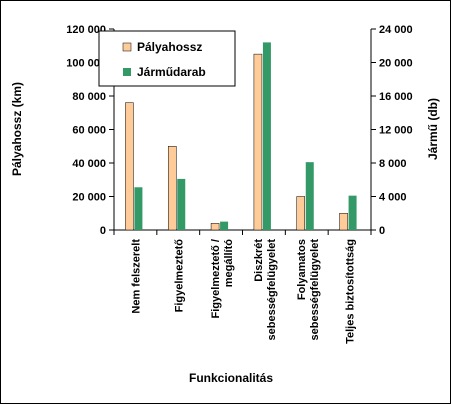  Describe the element at coordinates (396, 131) in the screenshot. I see `y-tick-label-right: 12 000` at that location.